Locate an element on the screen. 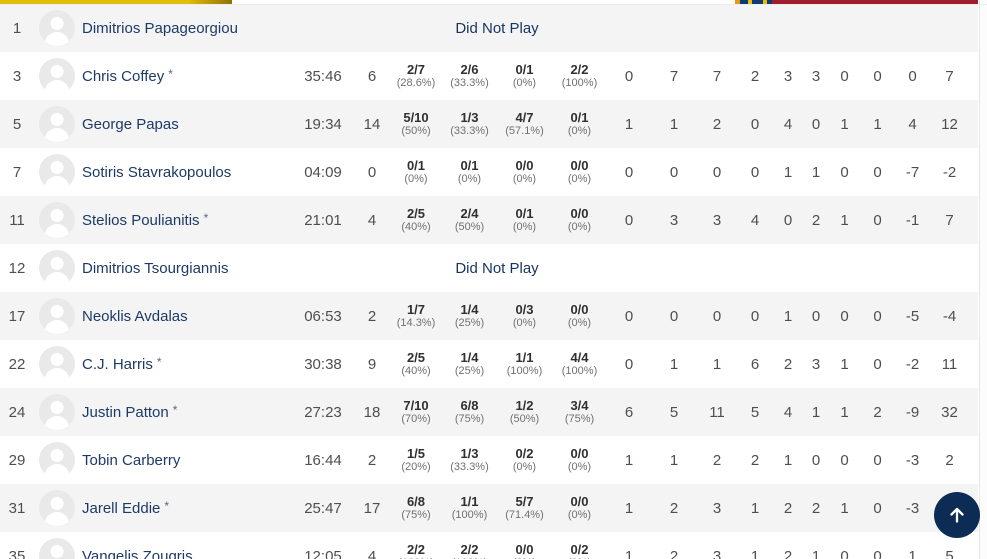 The width and height of the screenshot is (987, 559). team-logo-edge-navy is located at coordinates (756, 2).